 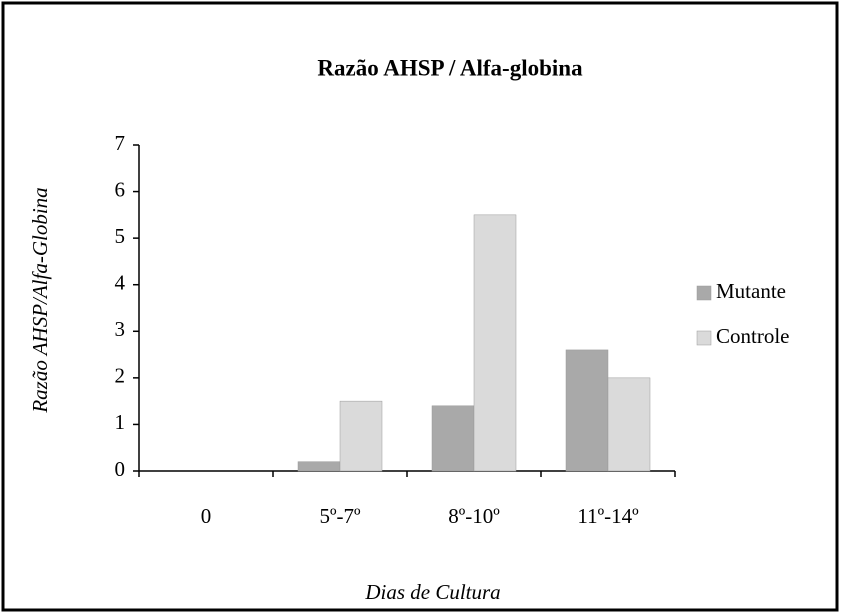 What do you see at coordinates (753, 336) in the screenshot?
I see `legend-label: Controle` at bounding box center [753, 336].